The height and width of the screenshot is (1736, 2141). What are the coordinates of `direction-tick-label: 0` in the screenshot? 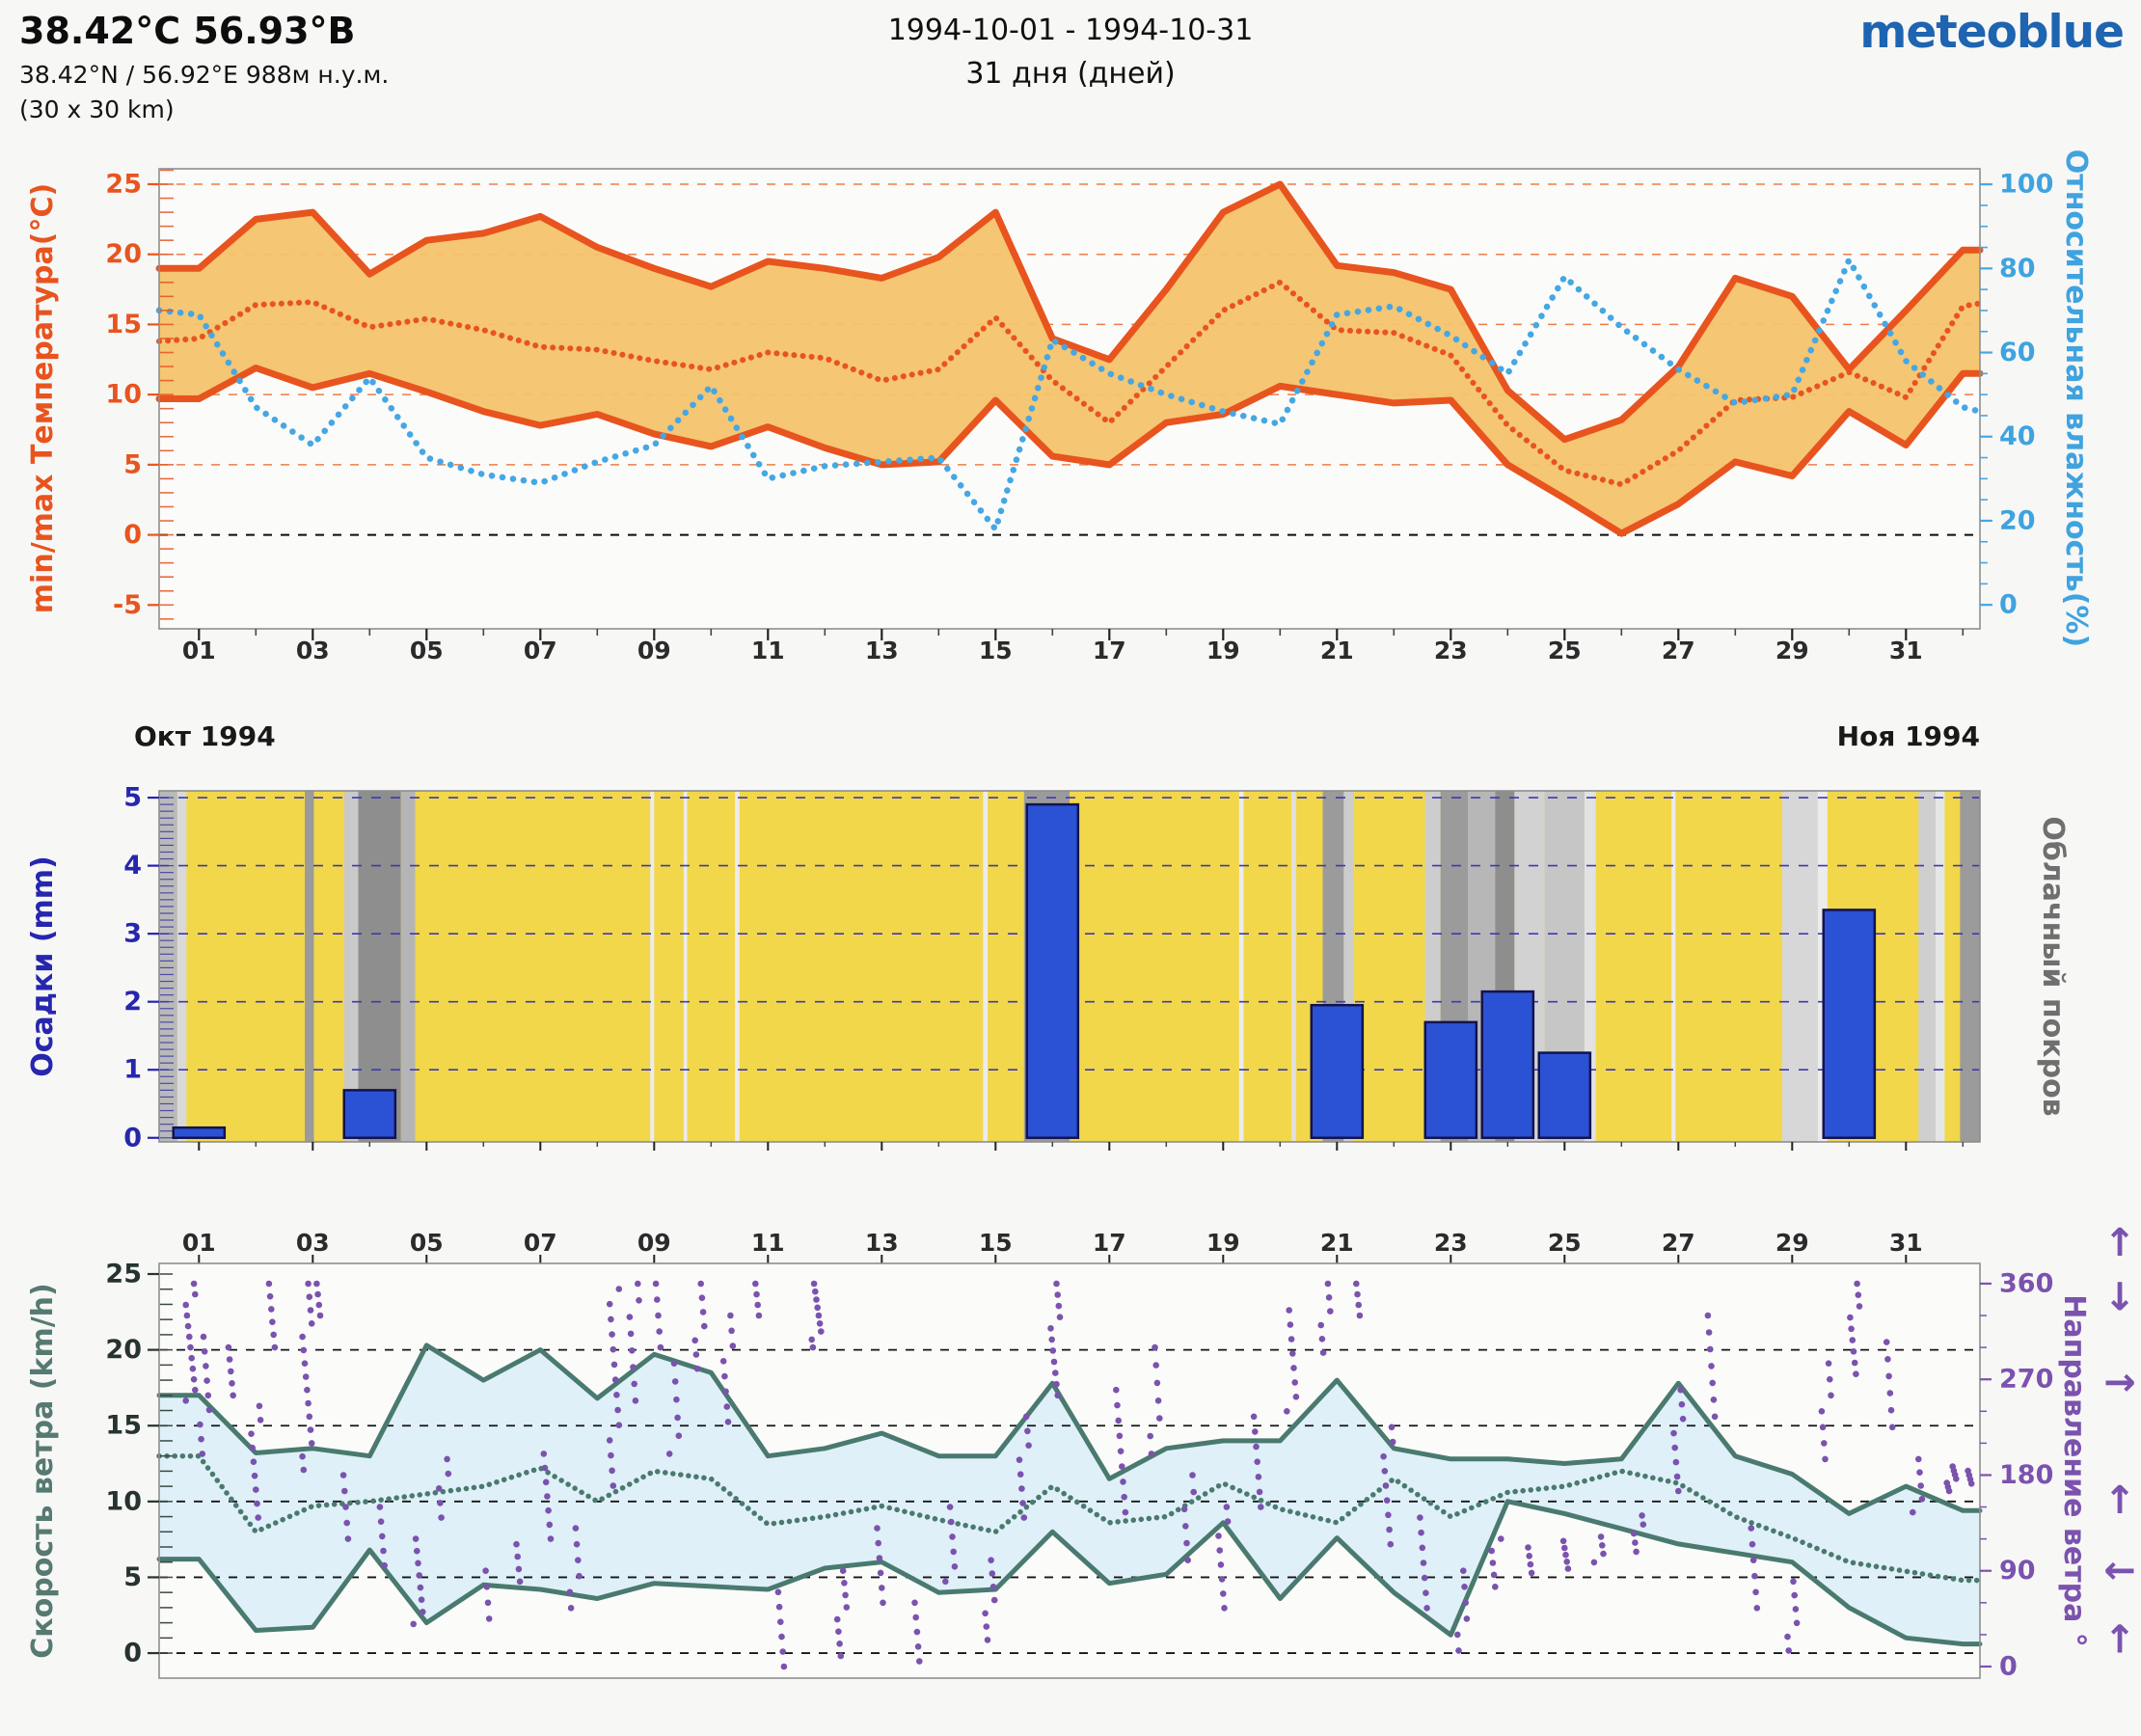 It's located at (2009, 1666).